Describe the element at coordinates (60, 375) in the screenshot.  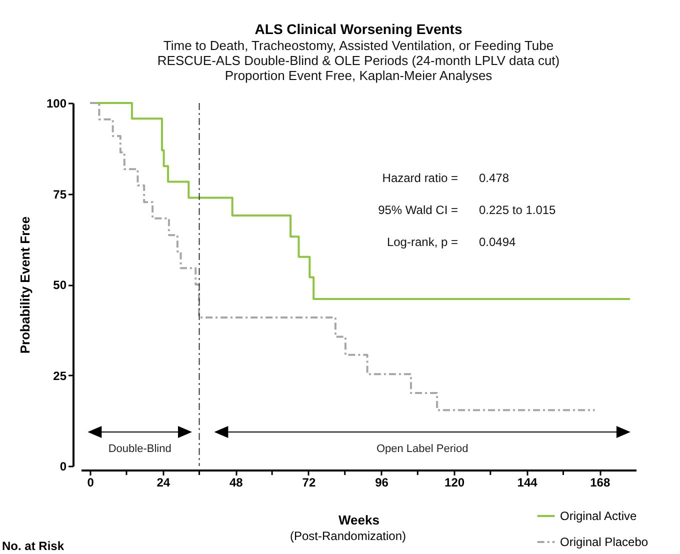
I see `y-tick-label: 25` at that location.